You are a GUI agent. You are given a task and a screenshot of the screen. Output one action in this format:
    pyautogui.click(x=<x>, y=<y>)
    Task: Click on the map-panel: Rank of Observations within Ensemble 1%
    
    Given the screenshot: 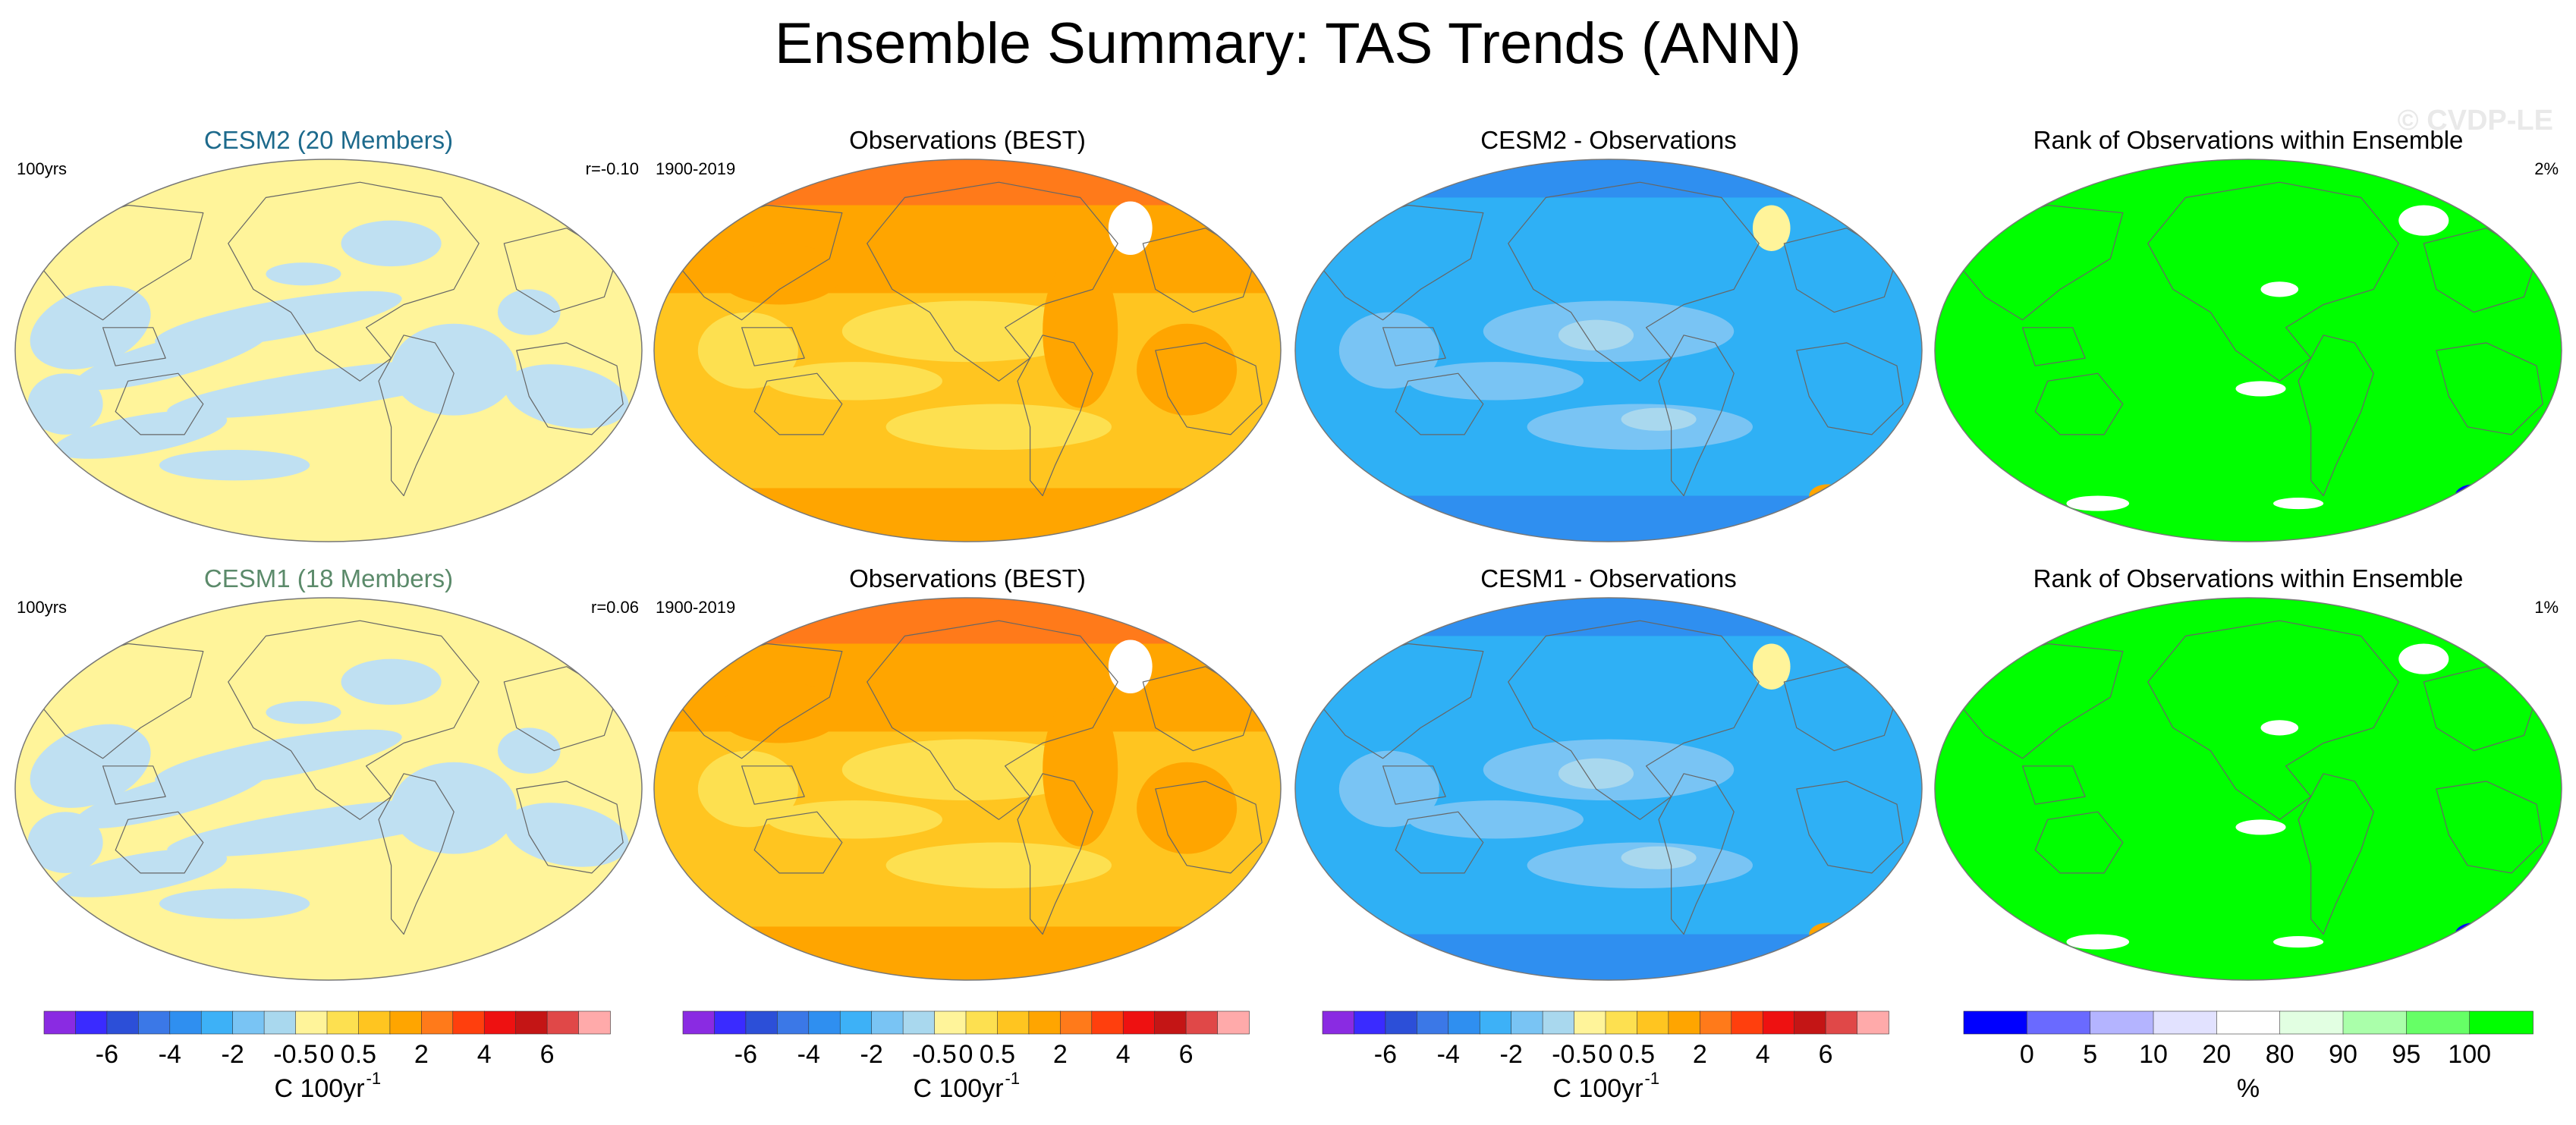 What is the action you would take?
    pyautogui.click(x=2248, y=772)
    